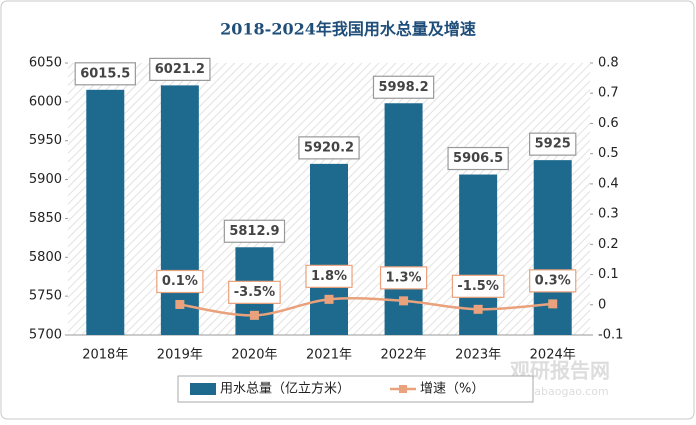 This screenshot has height=425, width=696. I want to click on data-label: -3.5%, so click(254, 292).